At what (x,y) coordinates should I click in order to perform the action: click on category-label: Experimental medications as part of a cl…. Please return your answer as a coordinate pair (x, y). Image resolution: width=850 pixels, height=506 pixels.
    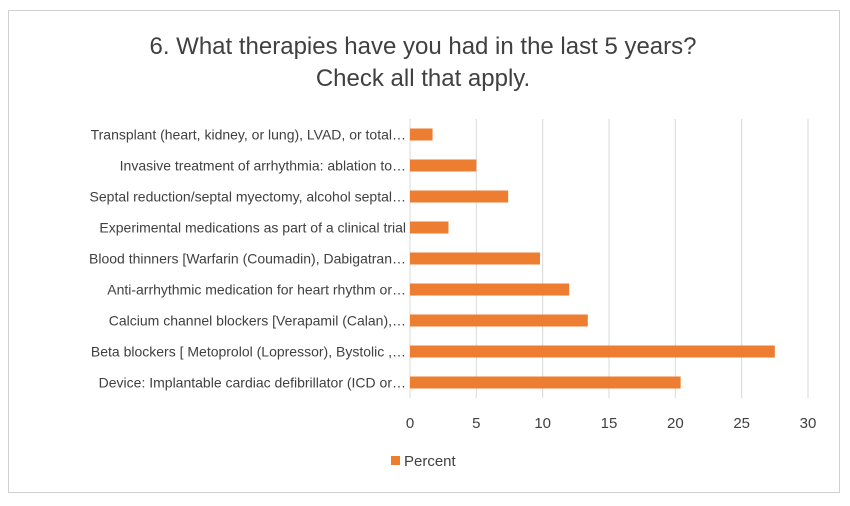
    Looking at the image, I should click on (252, 228).